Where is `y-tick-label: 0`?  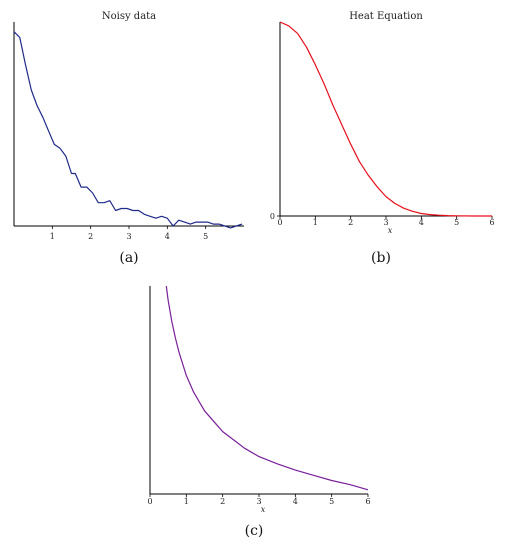
y-tick-label: 0 is located at coordinates (272, 216).